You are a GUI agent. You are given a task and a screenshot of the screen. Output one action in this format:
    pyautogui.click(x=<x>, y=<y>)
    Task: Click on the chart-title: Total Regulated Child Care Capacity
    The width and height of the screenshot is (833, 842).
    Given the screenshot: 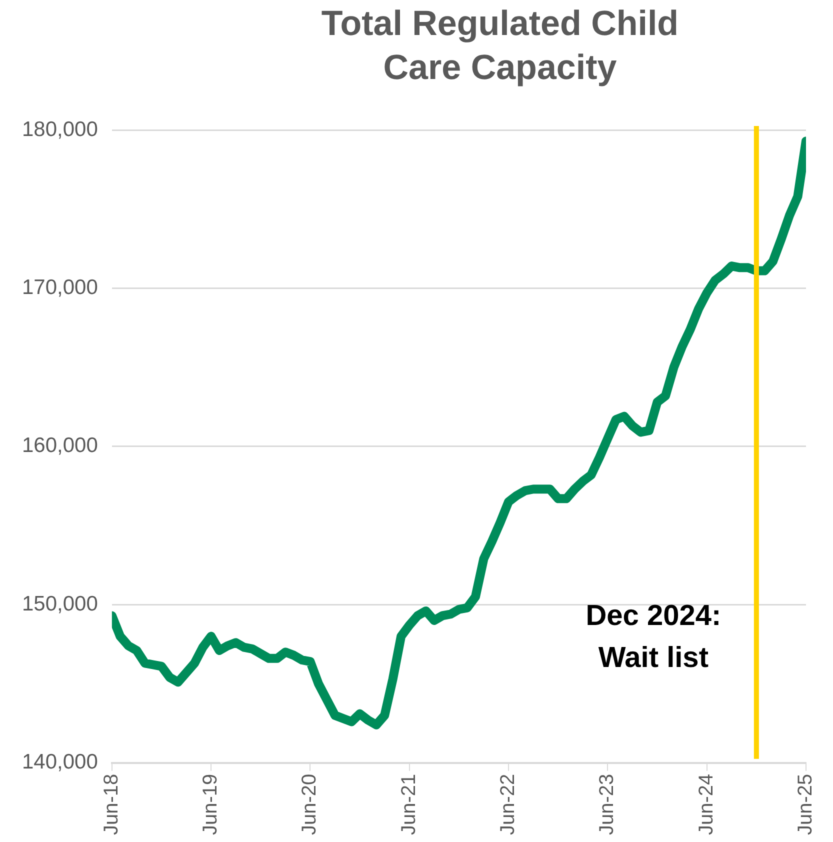 What is the action you would take?
    pyautogui.click(x=500, y=46)
    